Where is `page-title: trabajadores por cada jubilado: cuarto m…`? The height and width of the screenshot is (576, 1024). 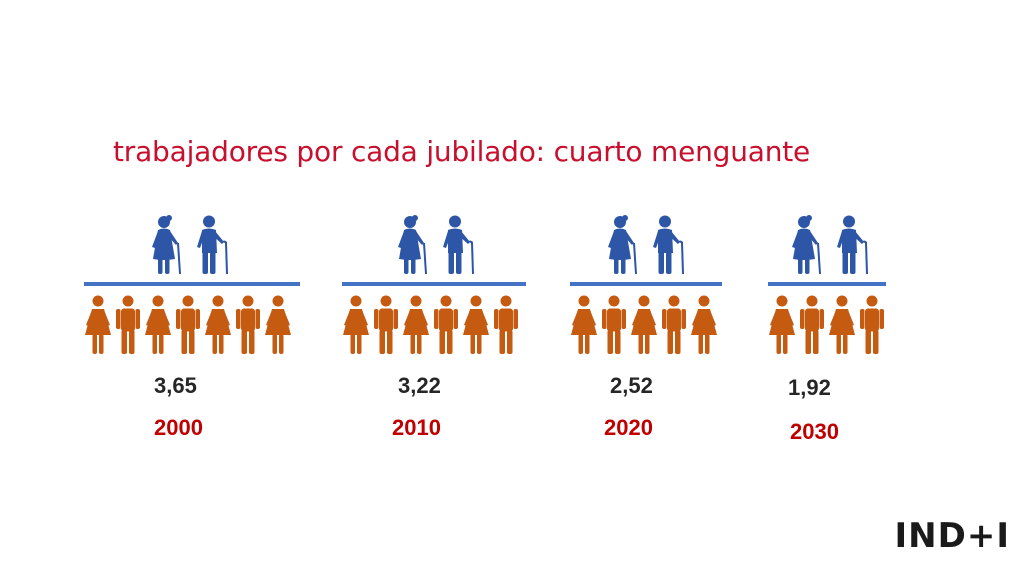
page-title: trabajadores por cada jubilado: cuarto m… is located at coordinates (462, 151).